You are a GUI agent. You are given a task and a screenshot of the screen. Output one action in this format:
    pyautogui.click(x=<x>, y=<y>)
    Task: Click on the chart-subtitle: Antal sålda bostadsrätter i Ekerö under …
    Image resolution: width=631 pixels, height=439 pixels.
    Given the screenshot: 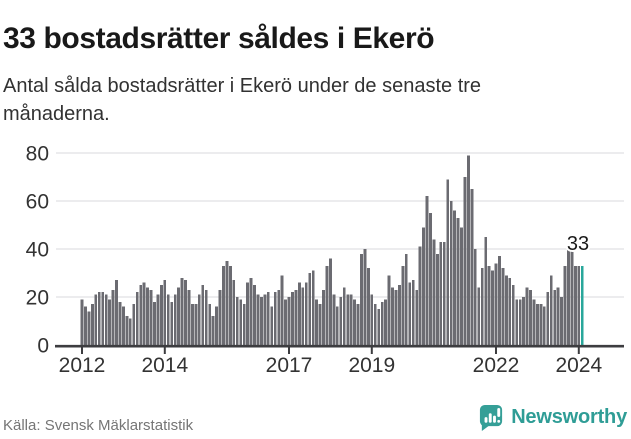 What is the action you would take?
    pyautogui.click(x=242, y=100)
    